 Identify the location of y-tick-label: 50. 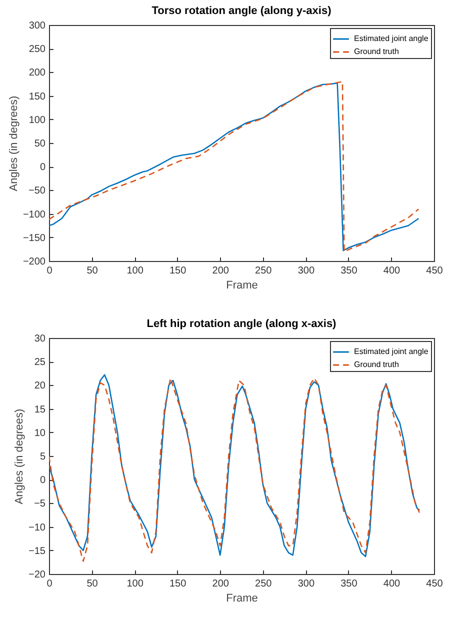
(40, 144).